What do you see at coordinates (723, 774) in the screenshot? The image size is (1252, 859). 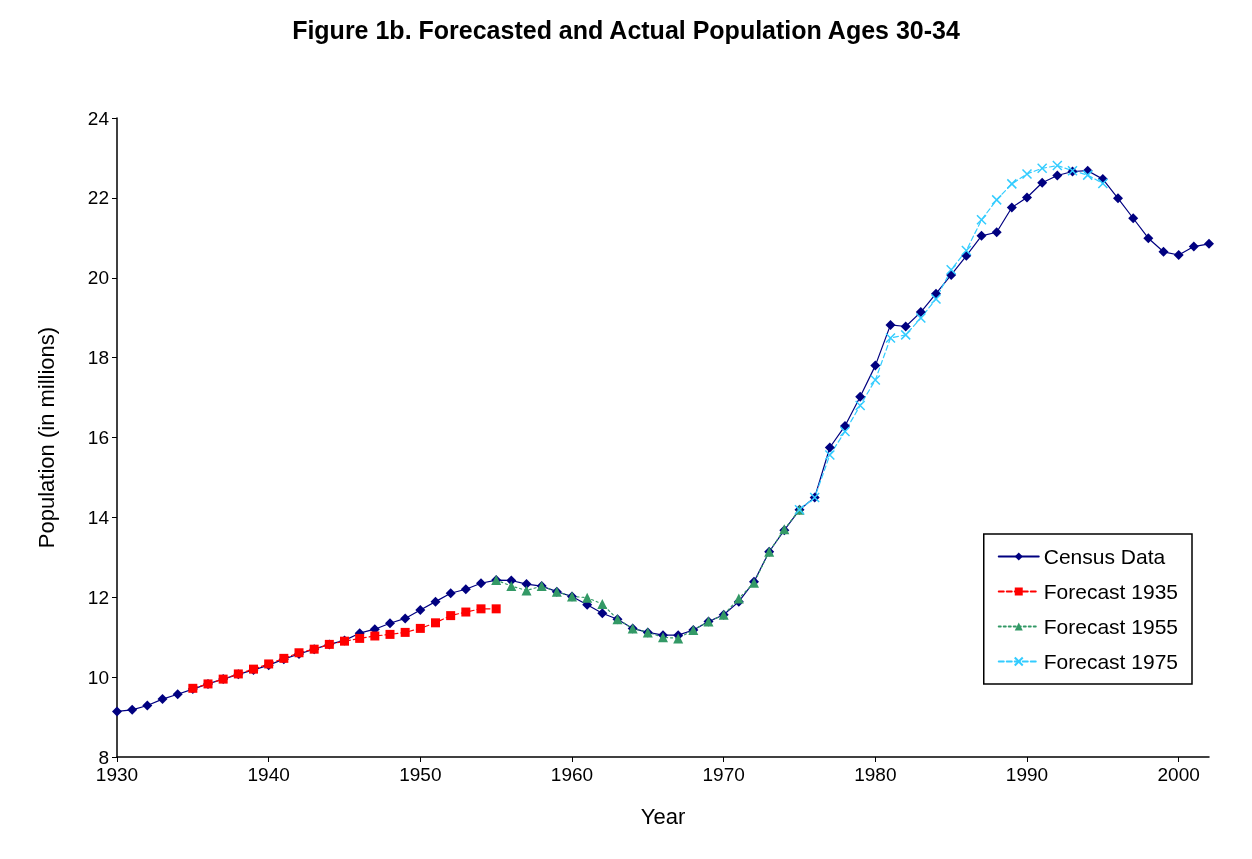 I see `x-tick-label: 1970` at bounding box center [723, 774].